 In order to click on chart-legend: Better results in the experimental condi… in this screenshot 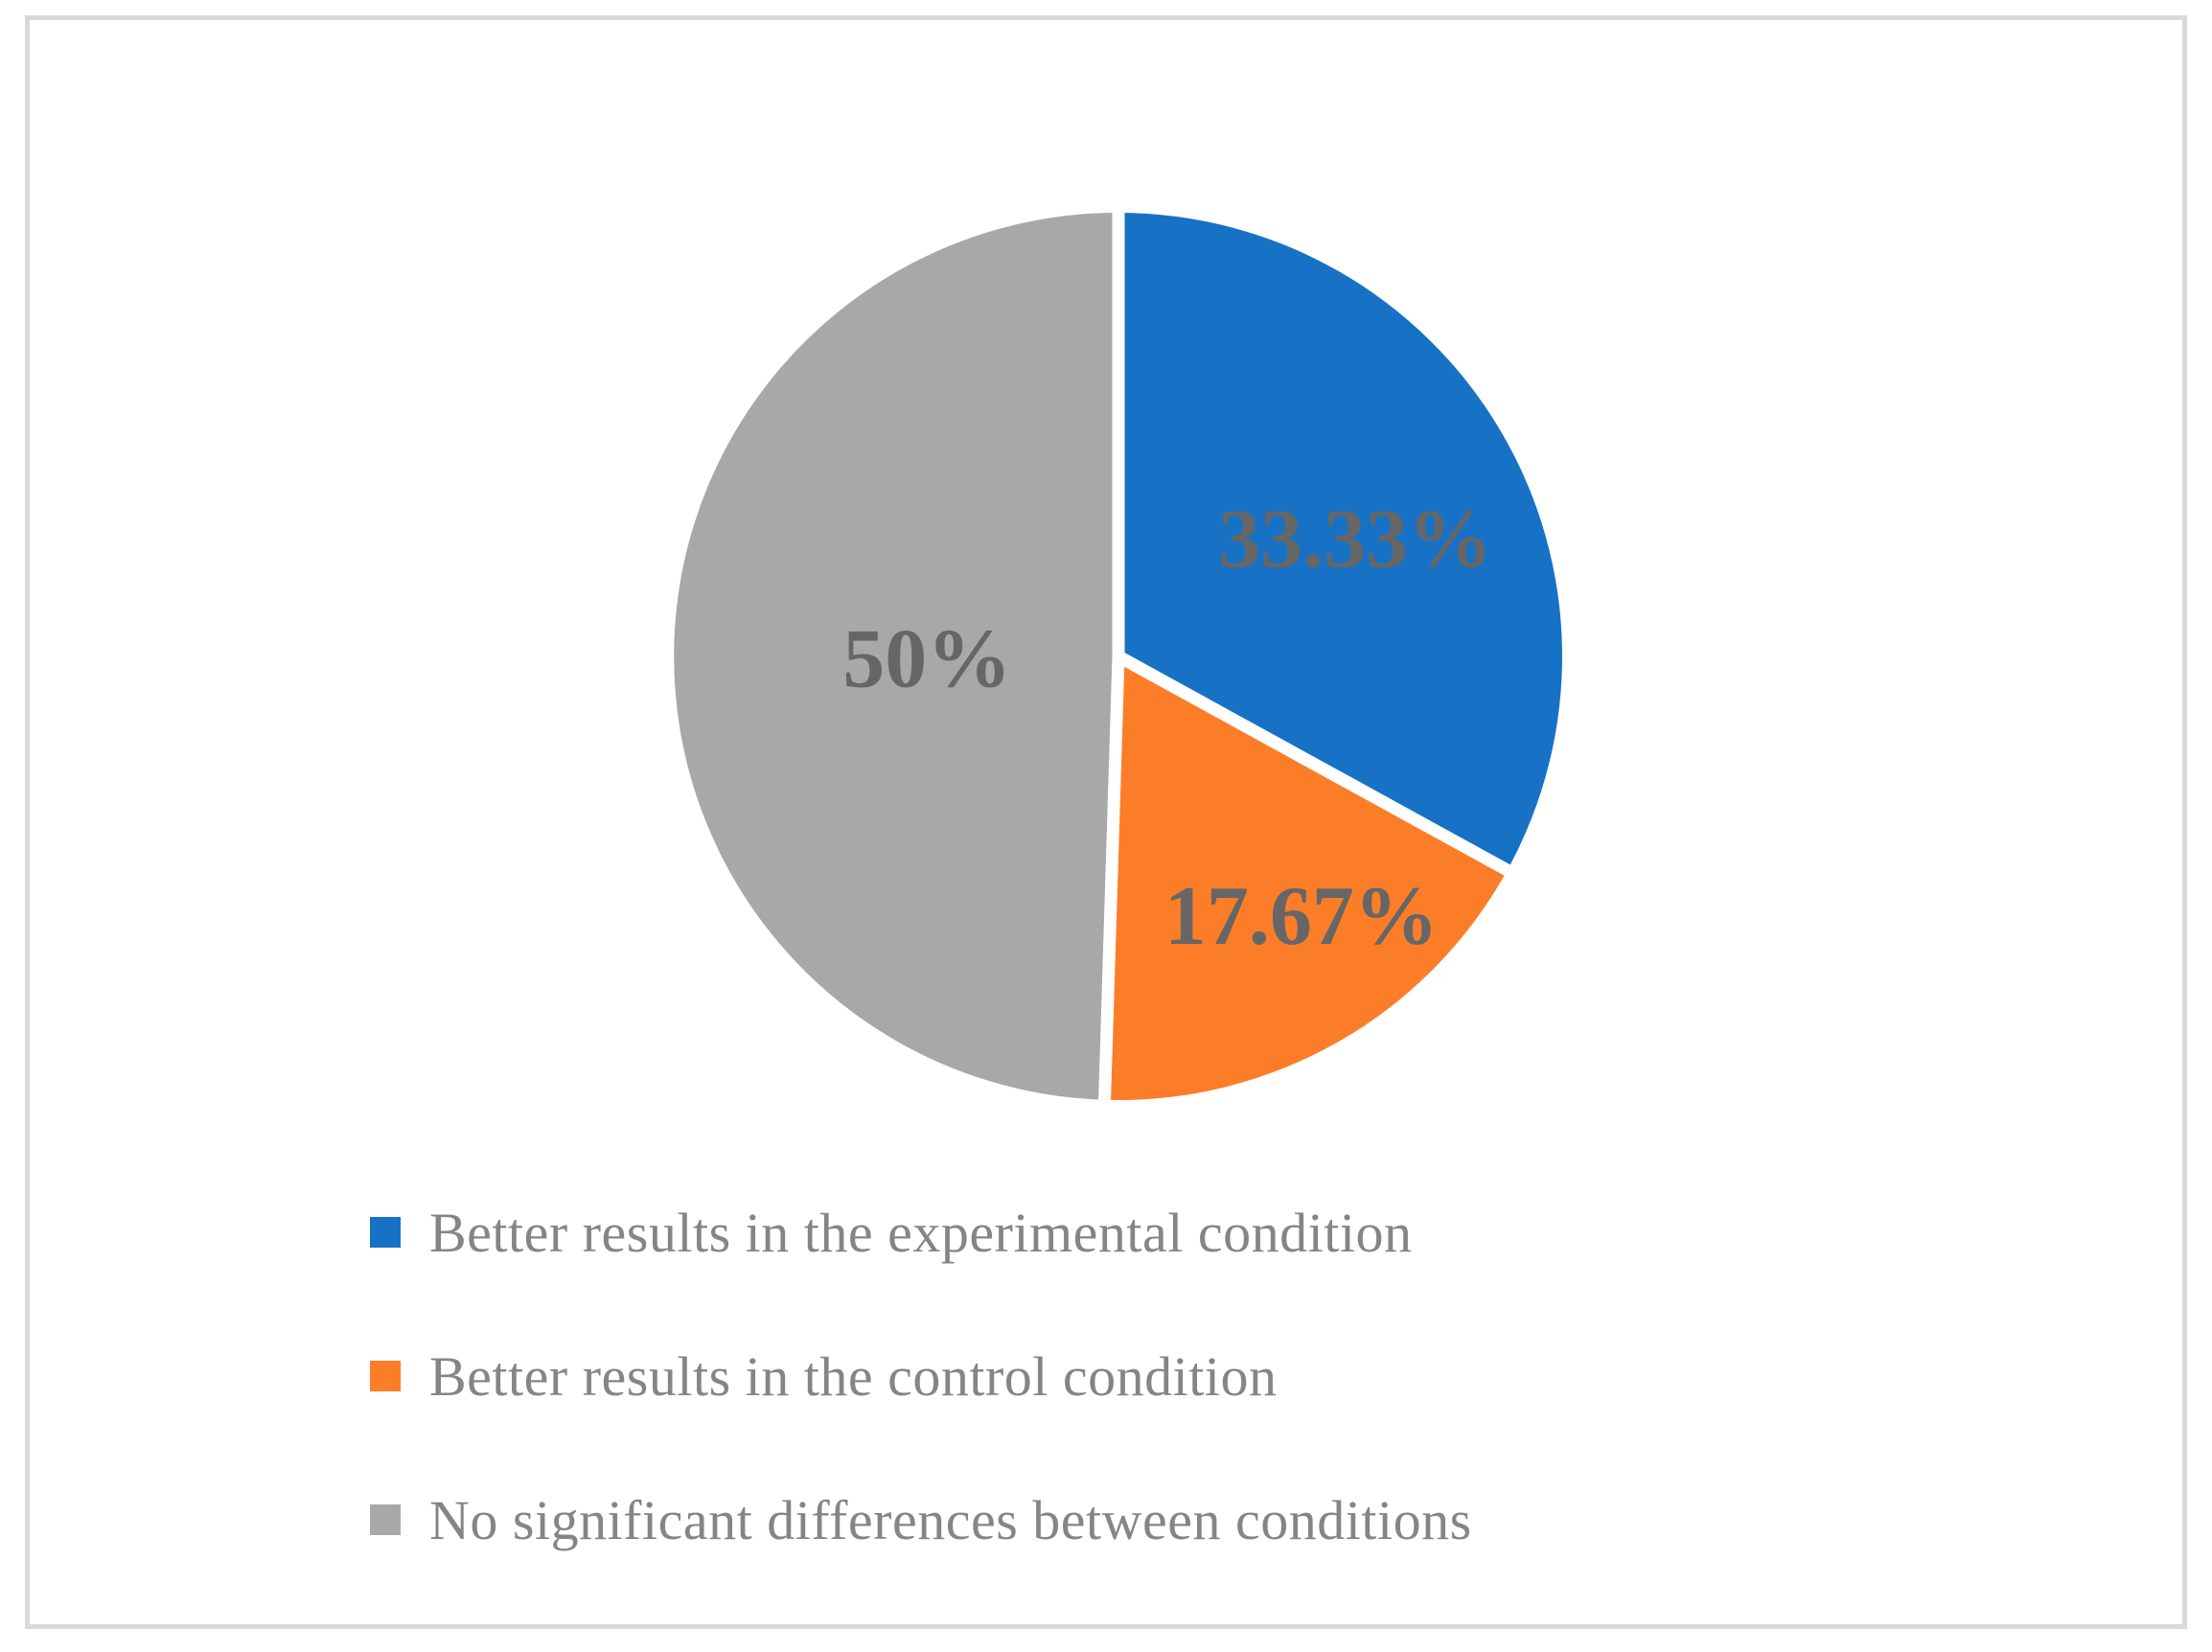, I will do `click(921, 1413)`.